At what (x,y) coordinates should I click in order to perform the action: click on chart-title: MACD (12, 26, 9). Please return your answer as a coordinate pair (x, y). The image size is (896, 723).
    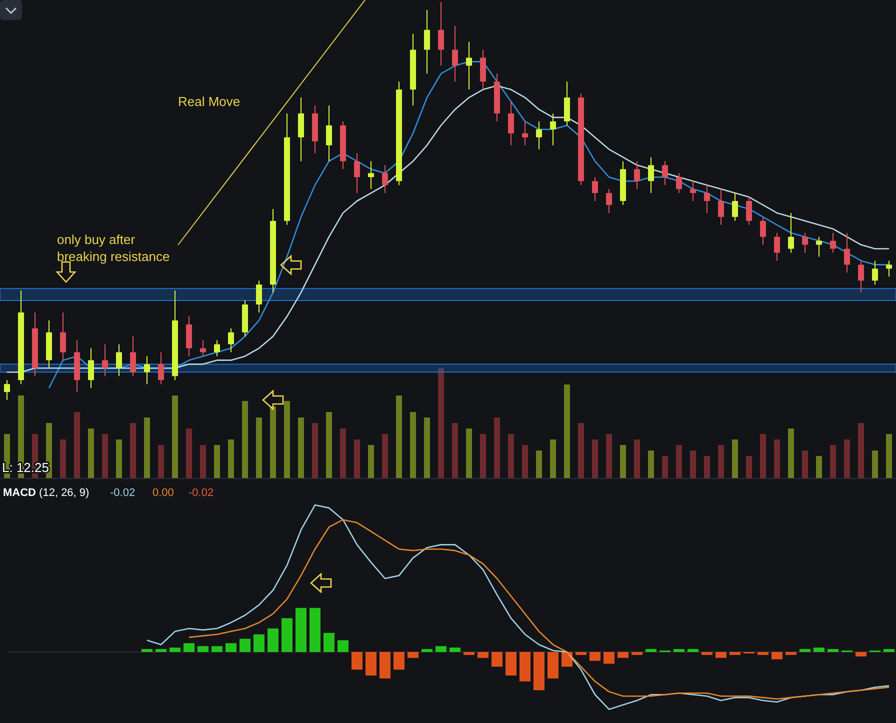
    Looking at the image, I should click on (46, 493).